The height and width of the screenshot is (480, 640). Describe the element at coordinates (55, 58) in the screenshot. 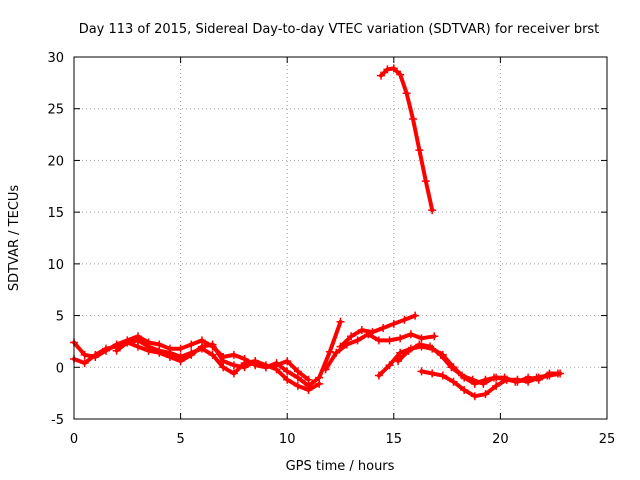

I see `y-tick-label: 30` at that location.